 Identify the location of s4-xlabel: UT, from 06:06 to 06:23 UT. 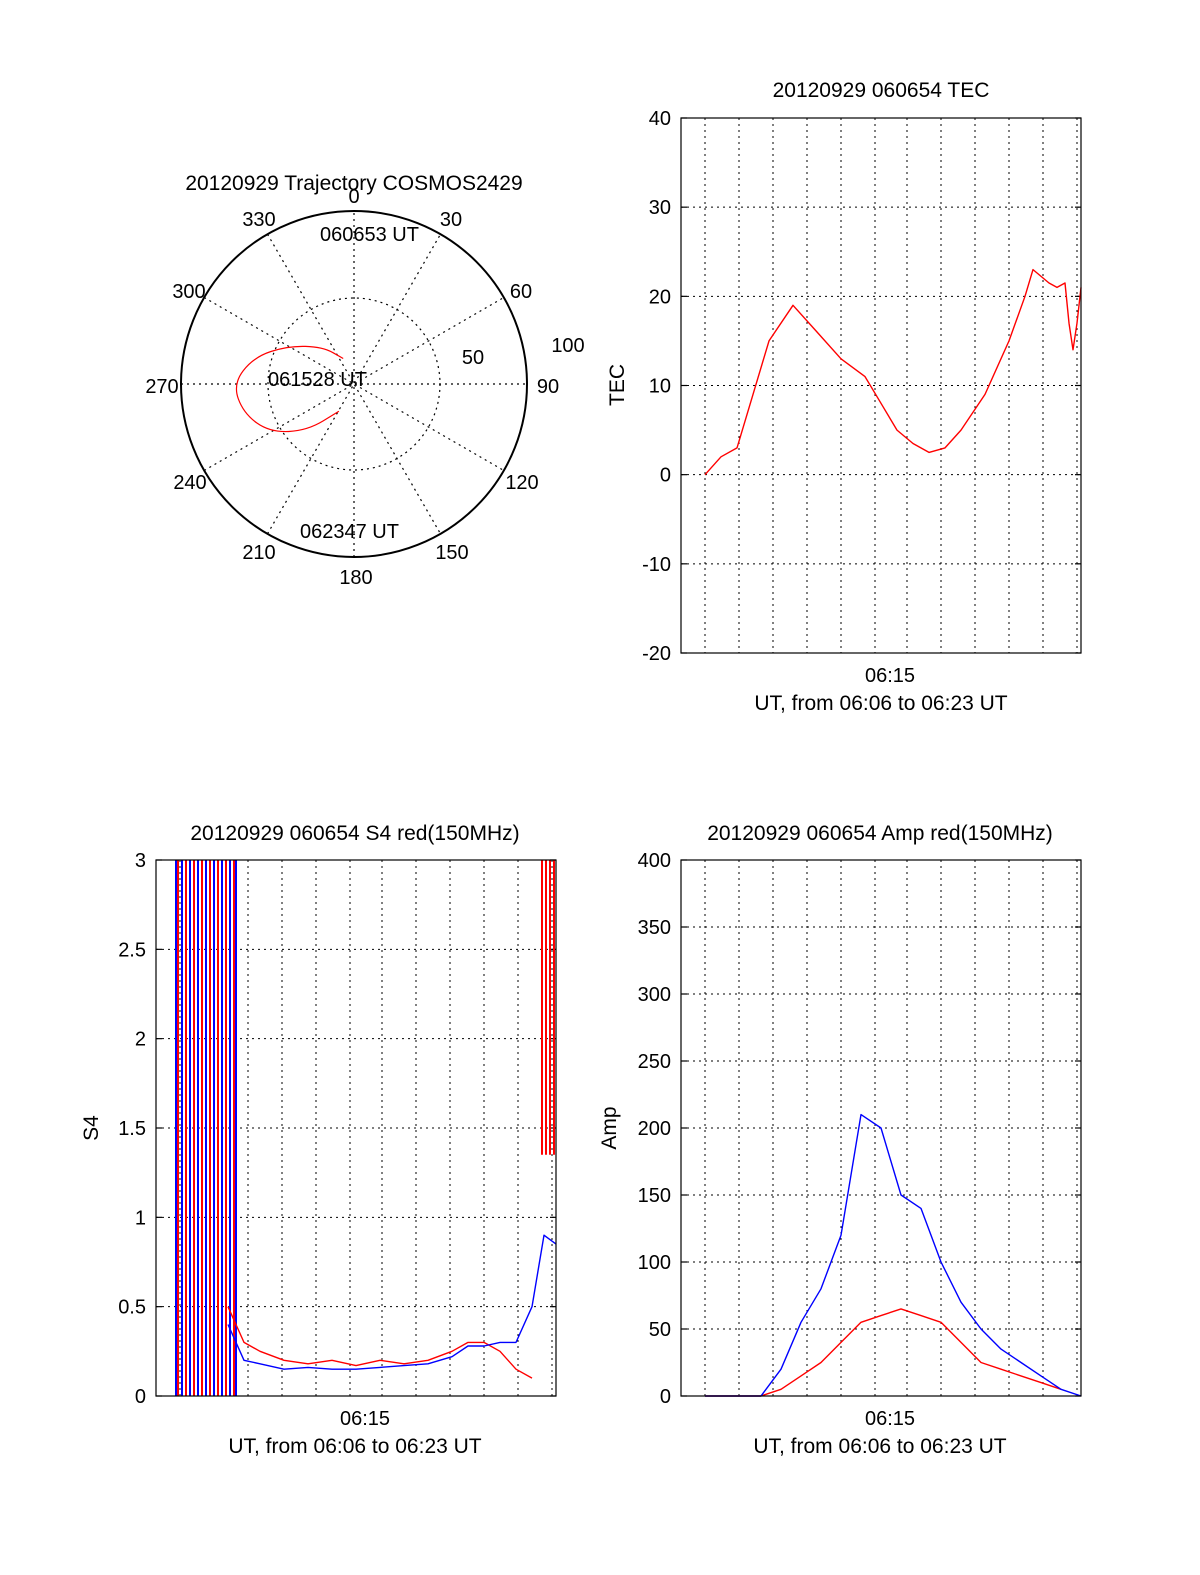
(354, 1446).